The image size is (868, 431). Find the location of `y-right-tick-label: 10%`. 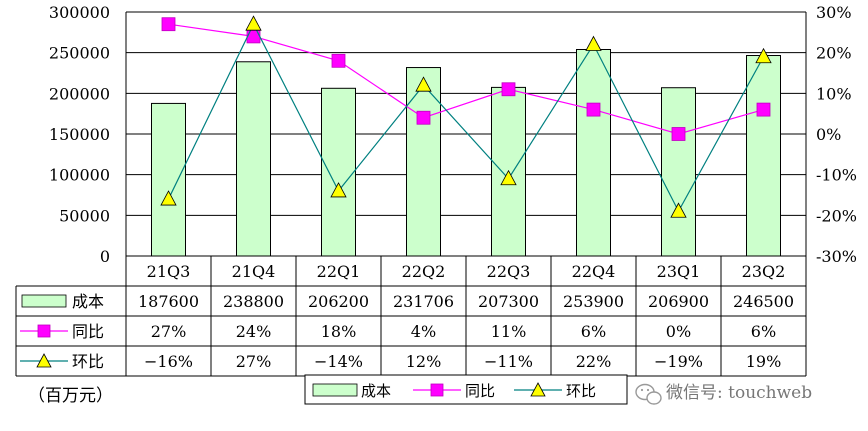

y-right-tick-label: 10% is located at coordinates (834, 93).